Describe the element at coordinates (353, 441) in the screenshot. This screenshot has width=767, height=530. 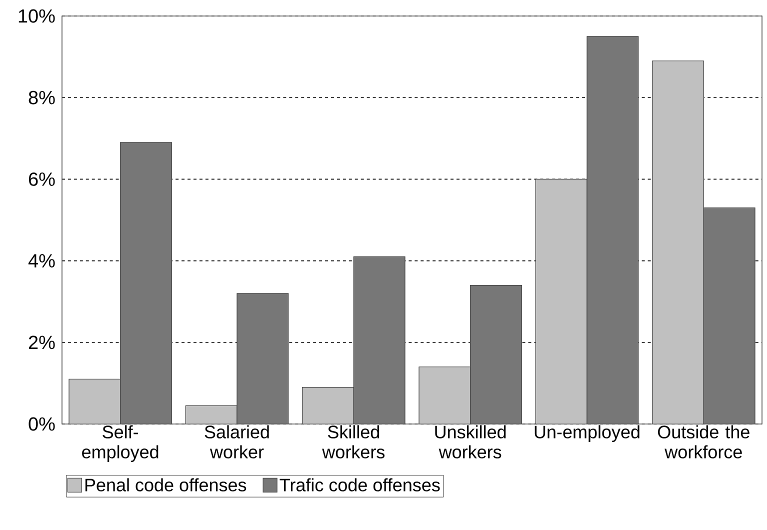
I see `x-tick-label: Skilled workers` at that location.